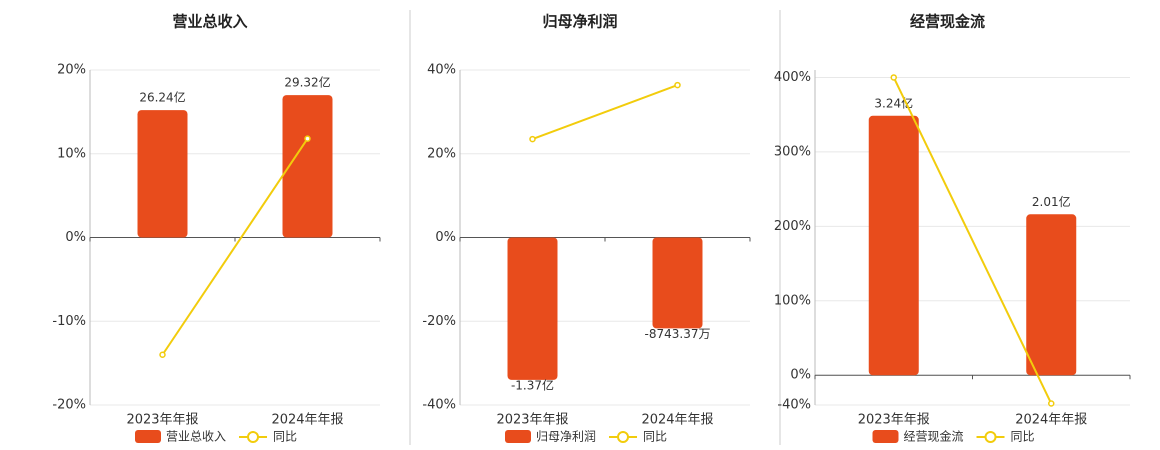 Image resolution: width=1160 pixels, height=450 pixels. I want to click on chart-title: 营业总收入, so click(209, 22).